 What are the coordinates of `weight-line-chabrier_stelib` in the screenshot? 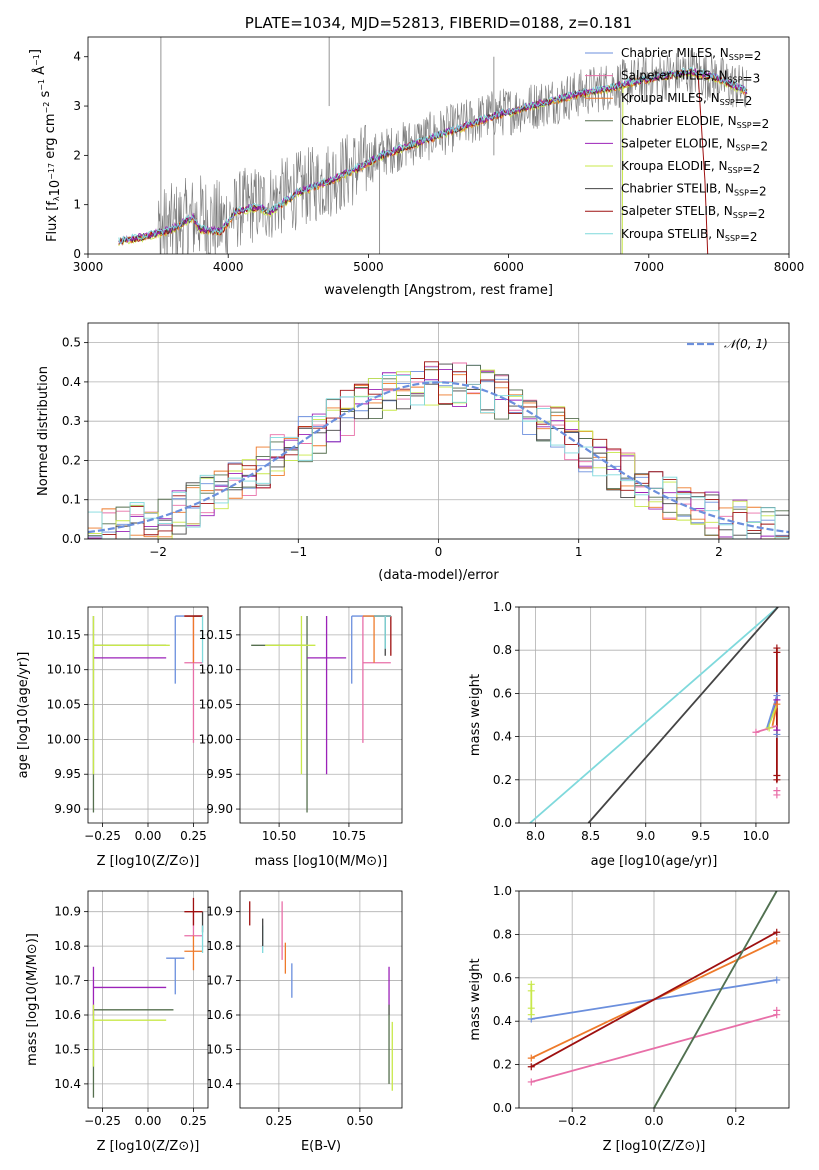 It's located at (683, 715).